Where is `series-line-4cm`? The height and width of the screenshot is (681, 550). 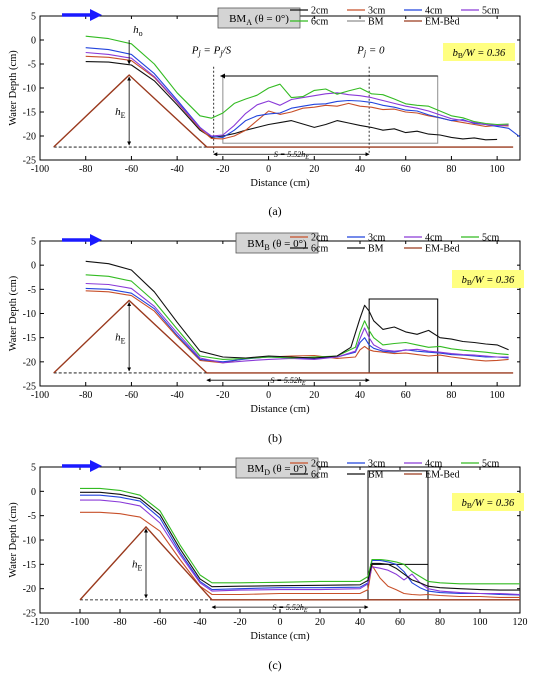 series-line-4cm is located at coordinates (300, 547).